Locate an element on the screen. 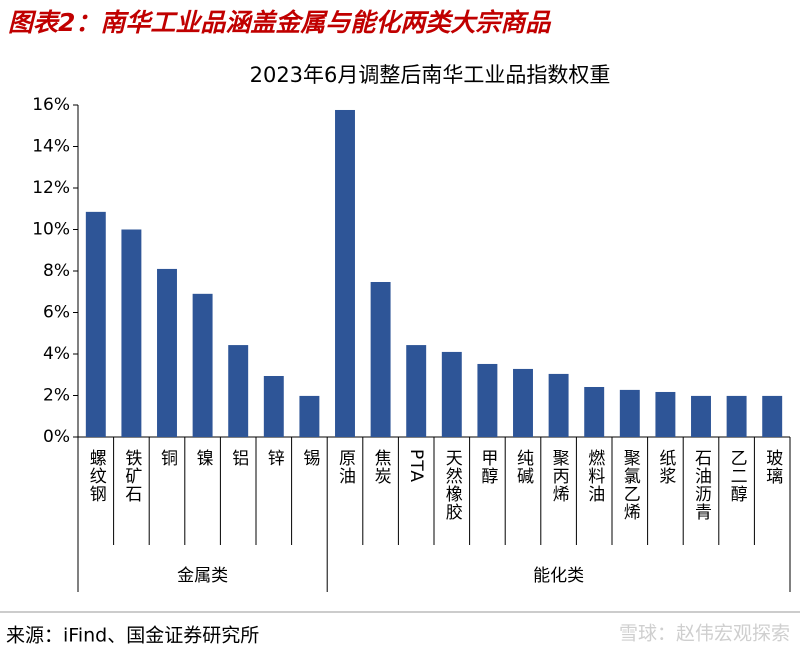  y-tick-label: 0% is located at coordinates (56, 437).